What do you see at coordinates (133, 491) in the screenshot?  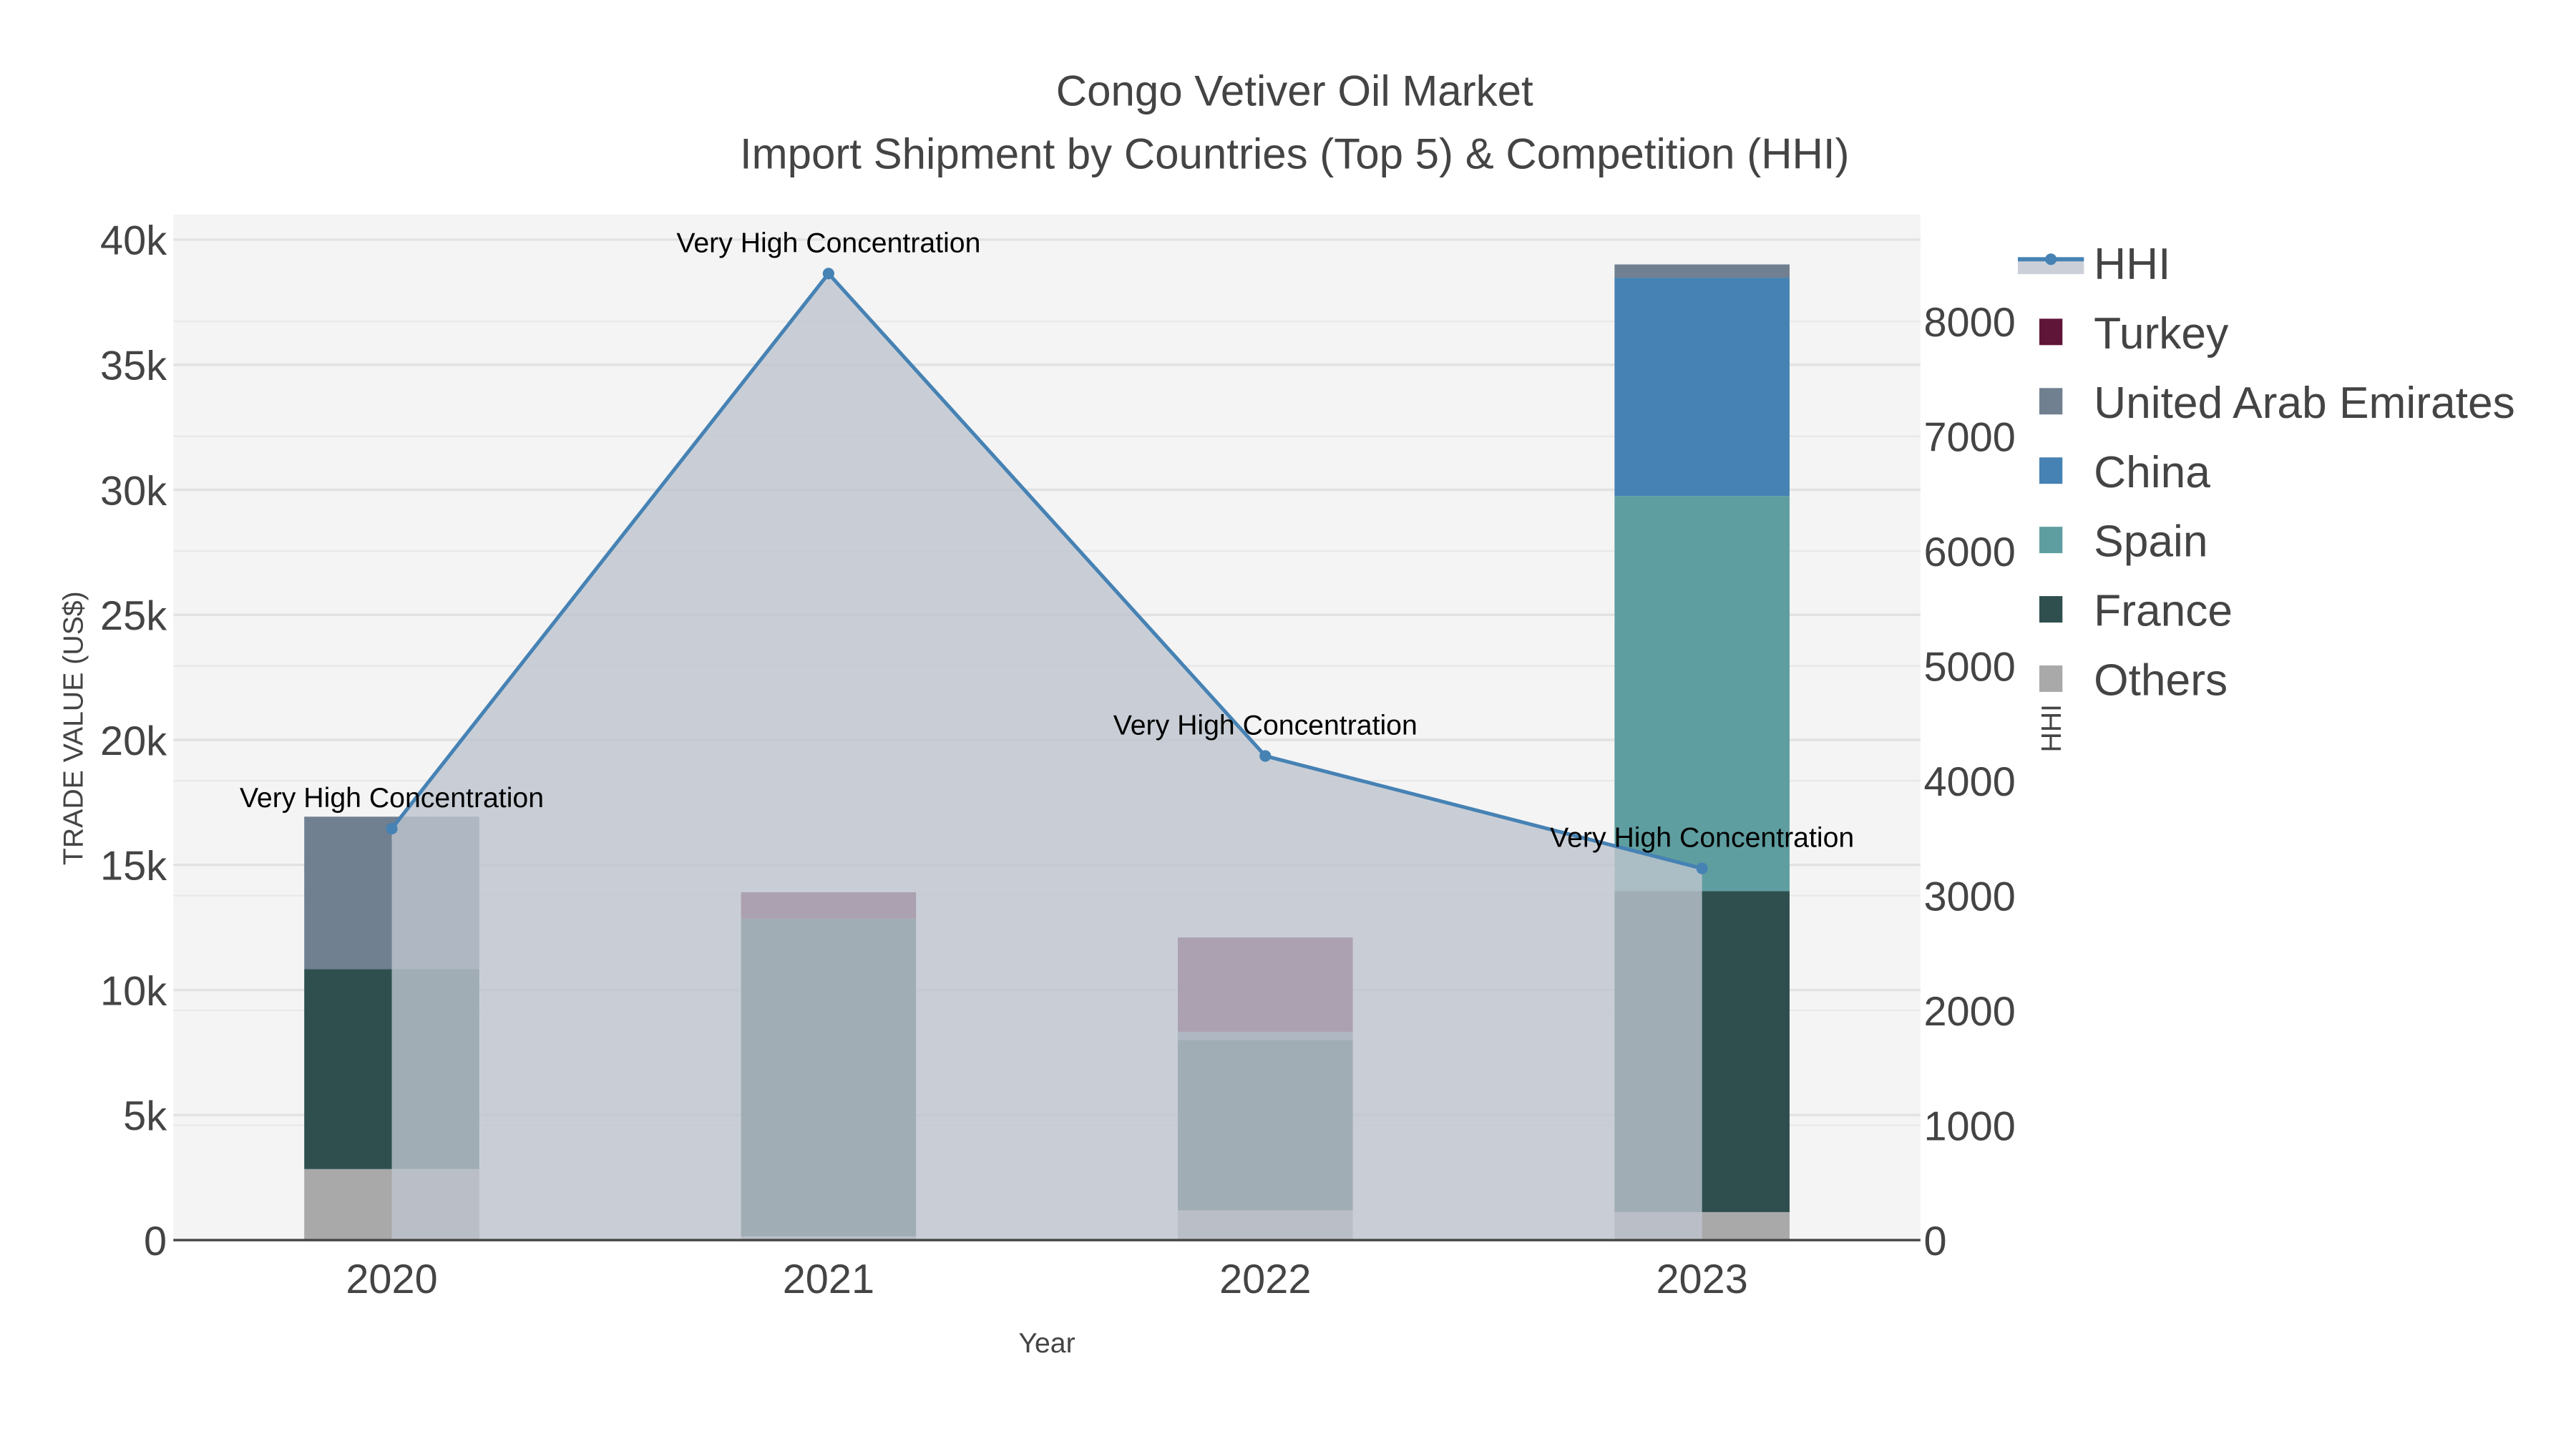 I see `y-tick-label: 30k` at bounding box center [133, 491].